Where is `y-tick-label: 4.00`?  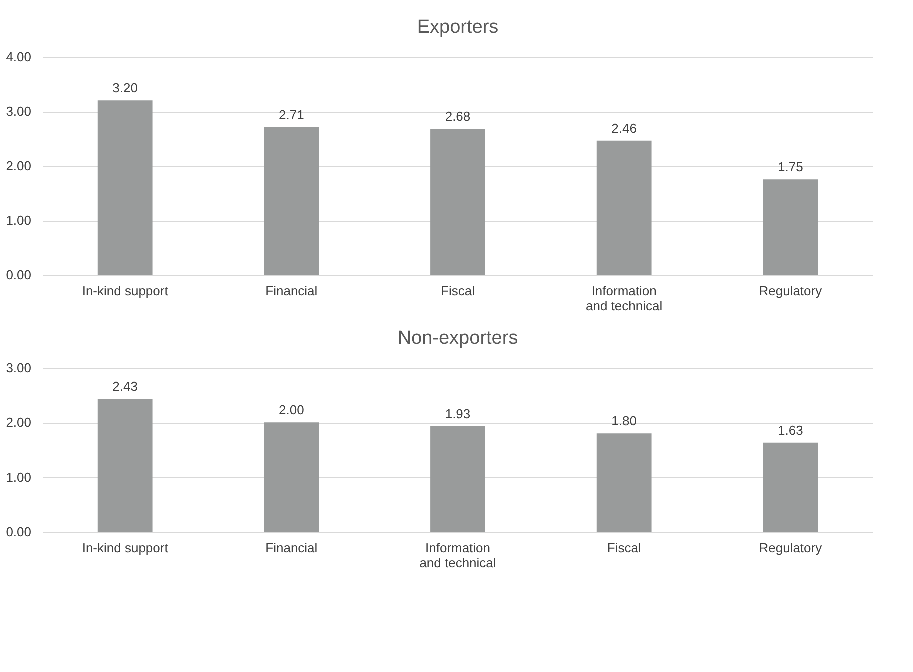
y-tick-label: 4.00 is located at coordinates (19, 57).